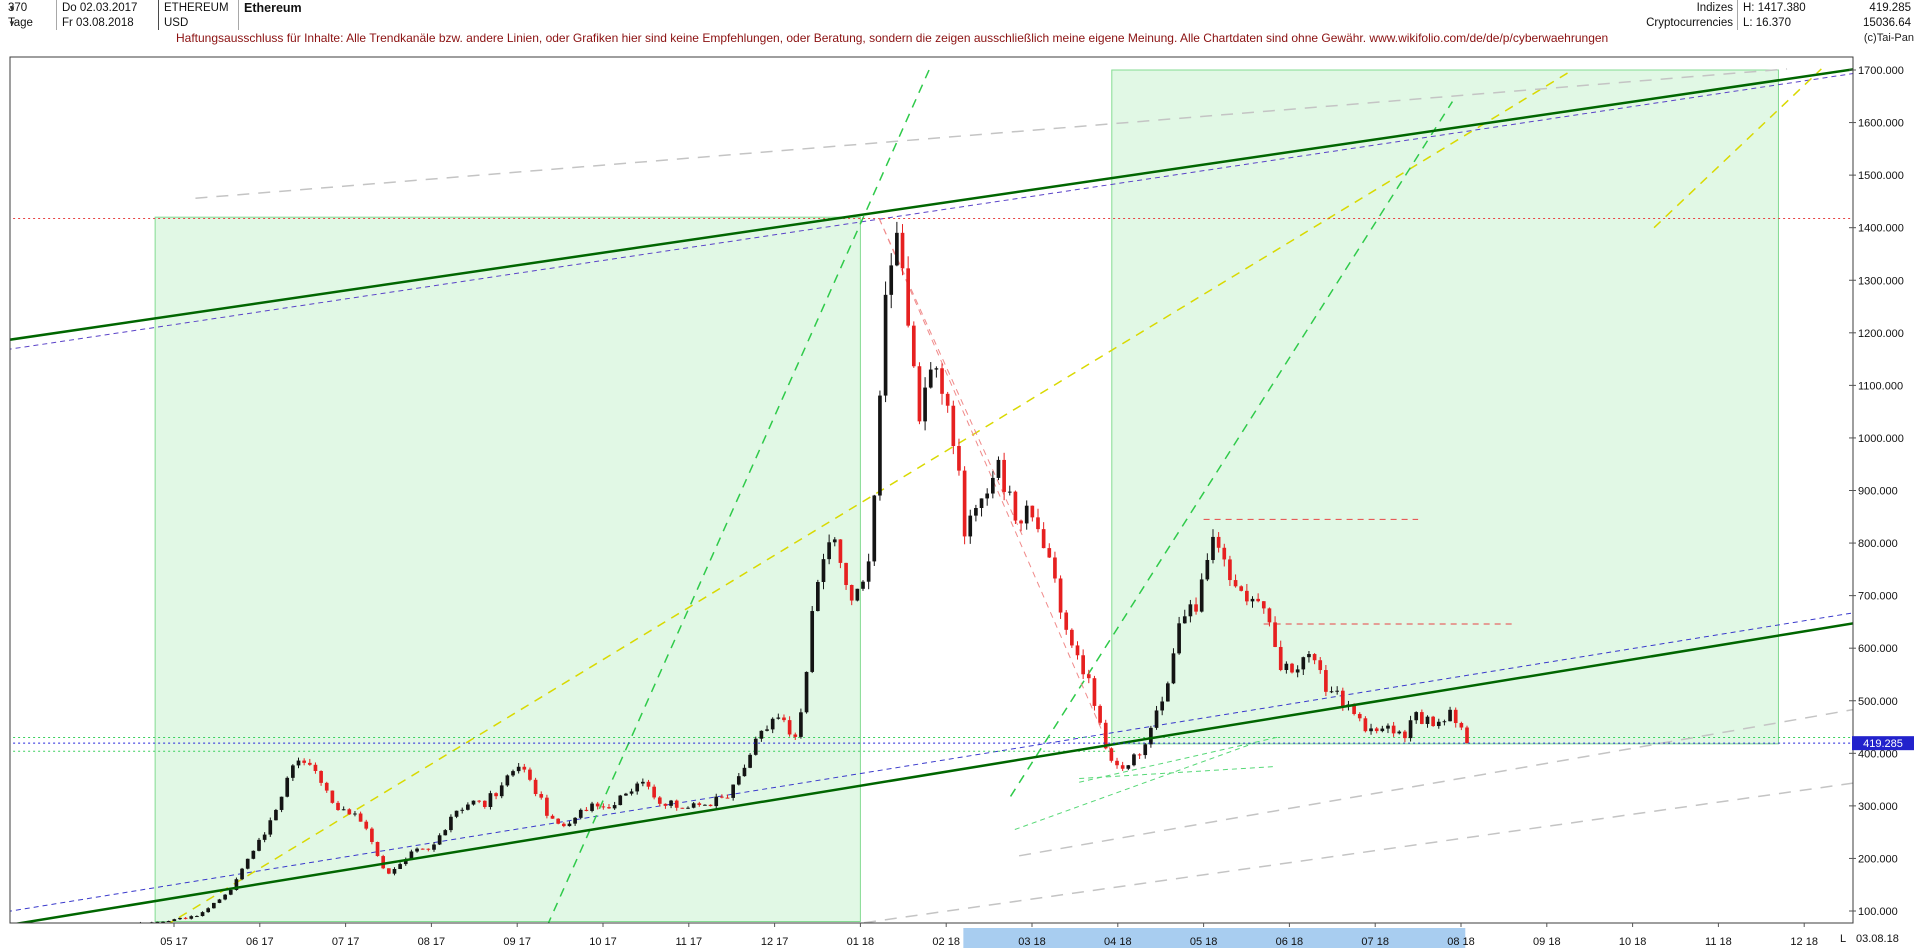  I want to click on y-axis-label: 300.000, so click(1878, 807).